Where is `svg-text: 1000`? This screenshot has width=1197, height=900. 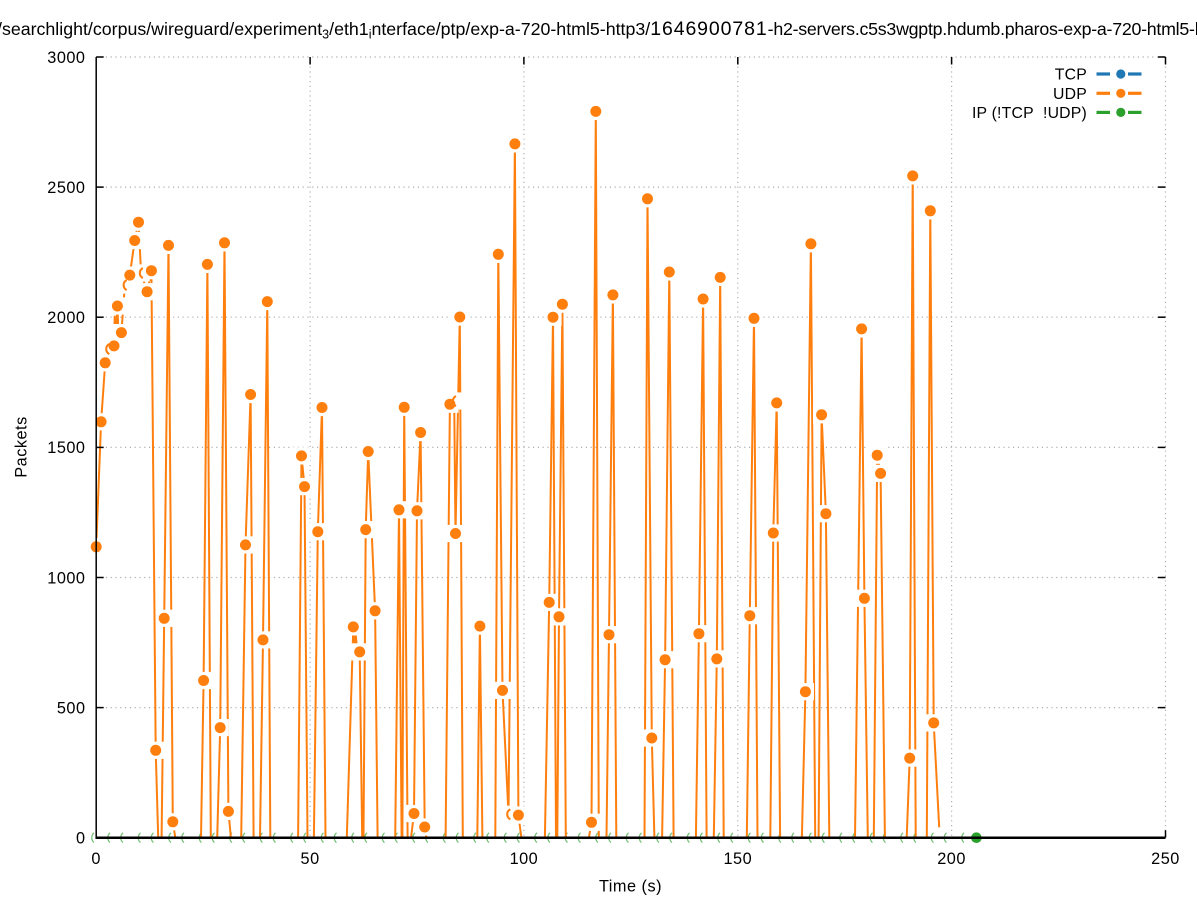 svg-text: 1000 is located at coordinates (66, 578).